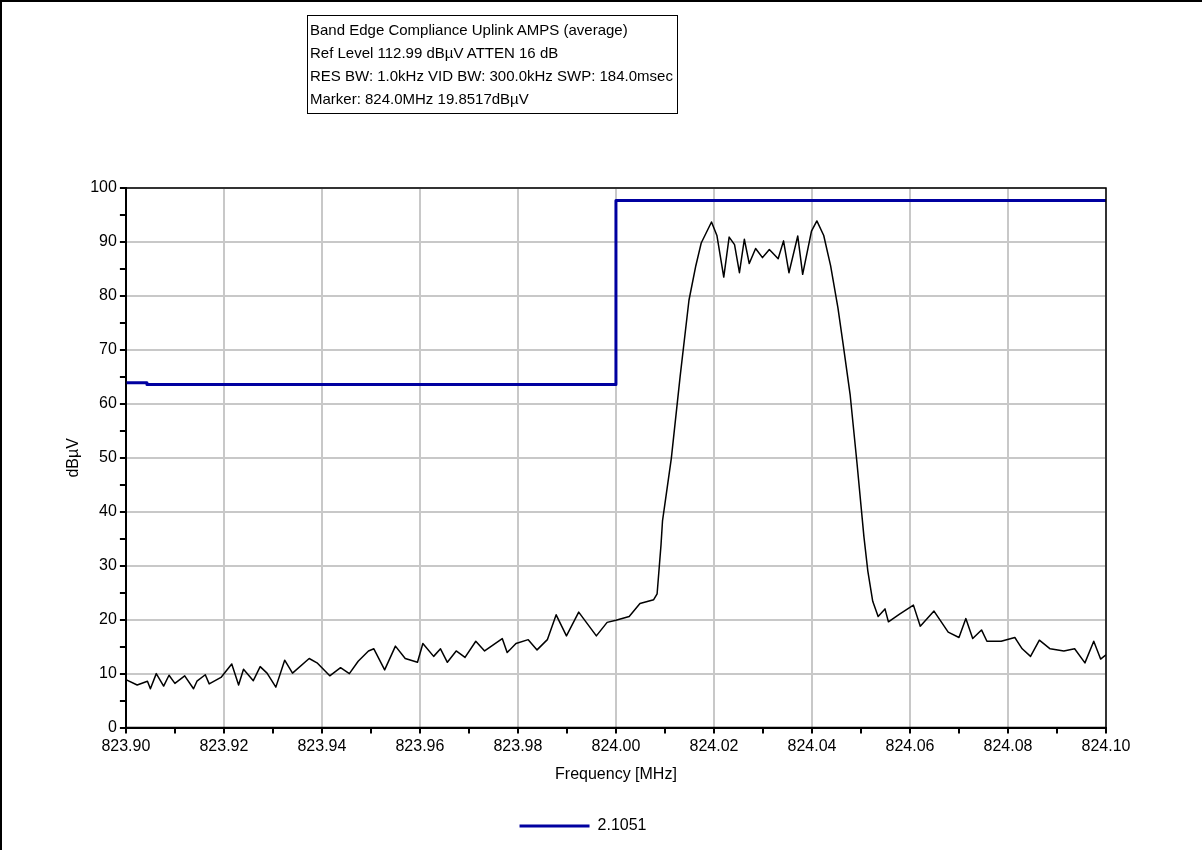 The height and width of the screenshot is (852, 1204). I want to click on y-tick-label: 70, so click(108, 349).